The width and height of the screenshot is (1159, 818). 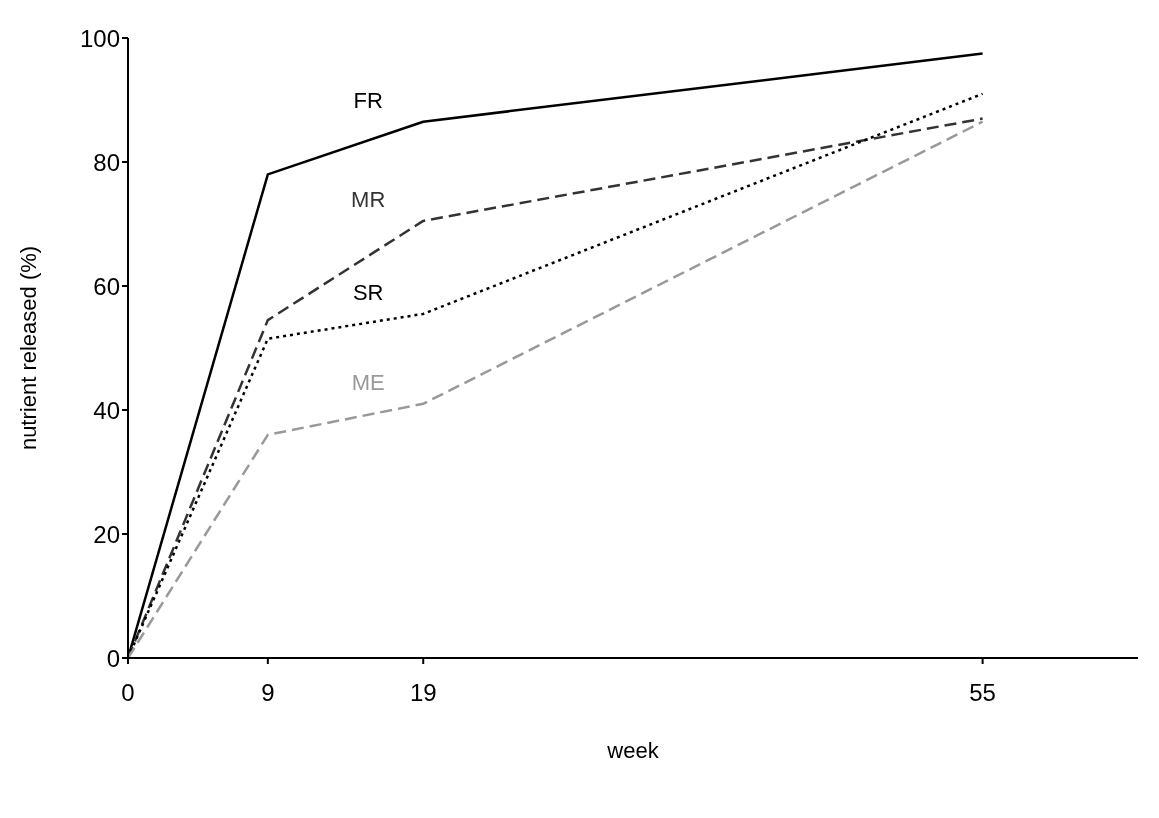 I want to click on x-tick-label: 9, so click(x=268, y=693).